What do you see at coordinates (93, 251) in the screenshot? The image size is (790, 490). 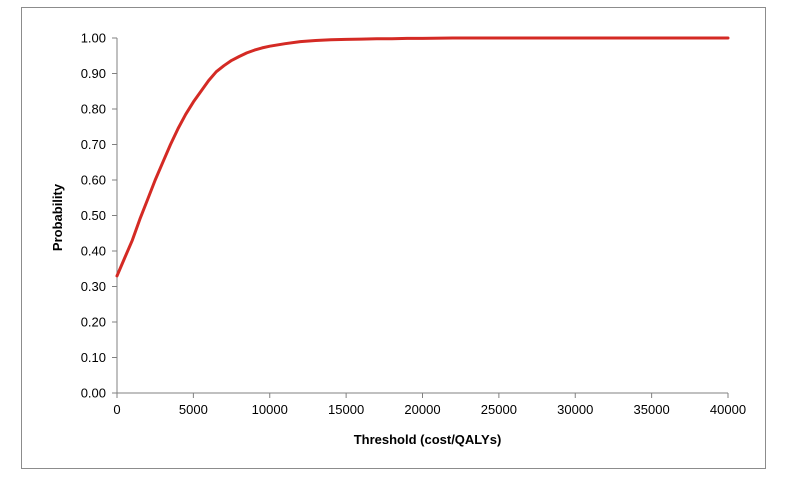 I see `y-tick-label: 0.40` at bounding box center [93, 251].